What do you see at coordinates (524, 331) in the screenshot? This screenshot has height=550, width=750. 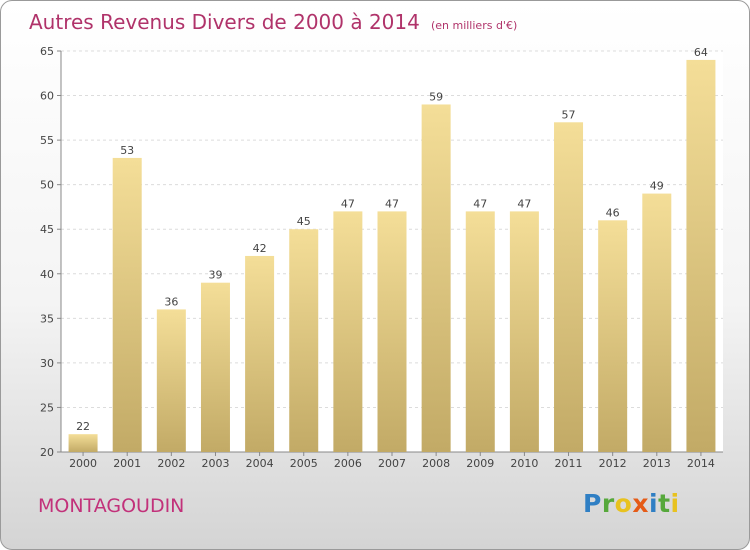 I see `bar-2010` at bounding box center [524, 331].